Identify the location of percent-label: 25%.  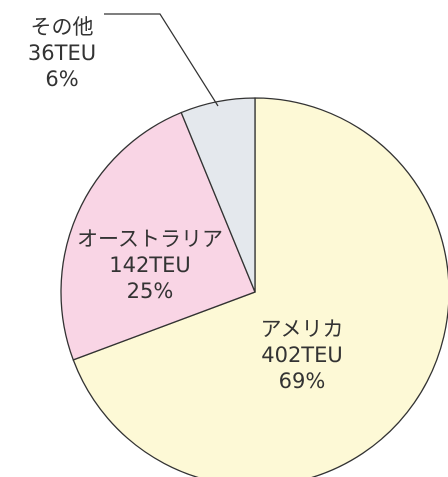
(150, 291).